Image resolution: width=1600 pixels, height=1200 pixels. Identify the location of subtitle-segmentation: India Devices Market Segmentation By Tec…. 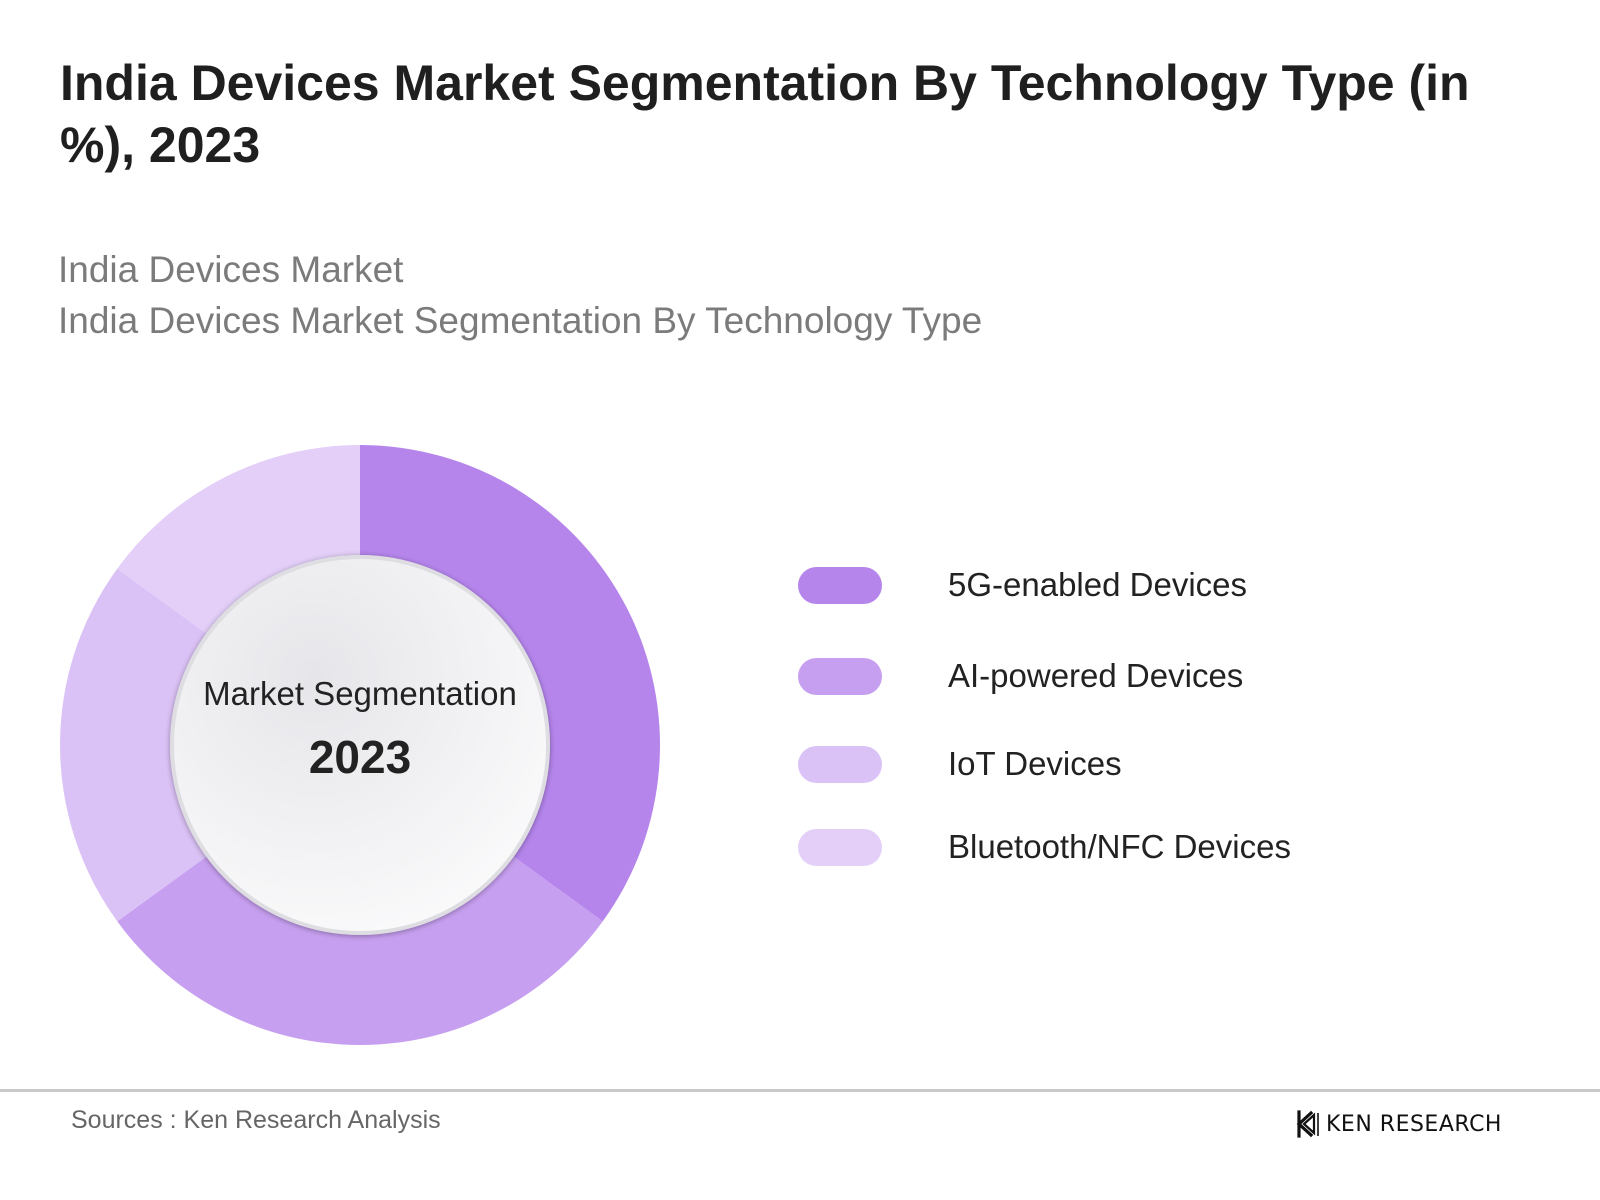
(520, 320).